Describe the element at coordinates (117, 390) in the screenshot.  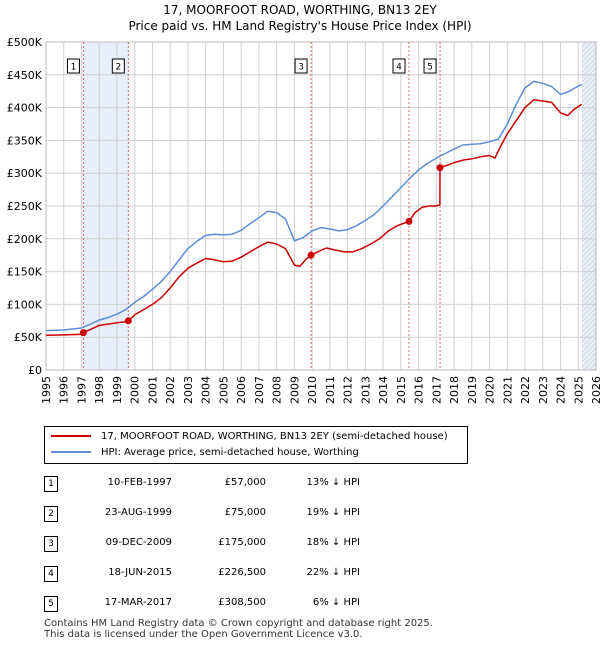
I see `x-tick-label: 1999` at that location.